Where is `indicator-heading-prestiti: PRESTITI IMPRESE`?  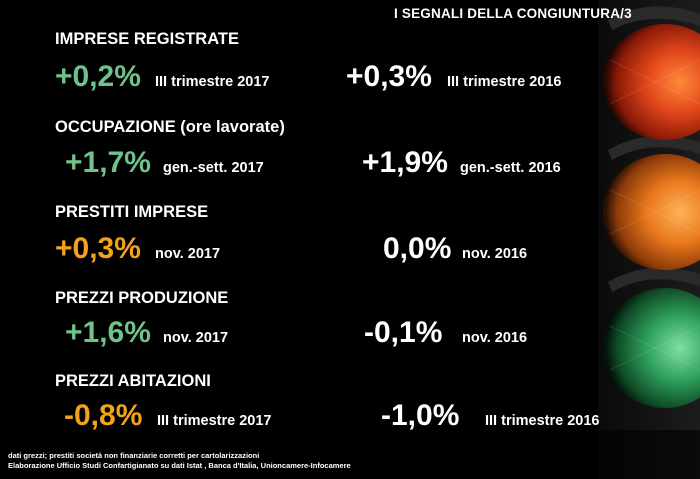 indicator-heading-prestiti: PRESTITI IMPRESE is located at coordinates (132, 212).